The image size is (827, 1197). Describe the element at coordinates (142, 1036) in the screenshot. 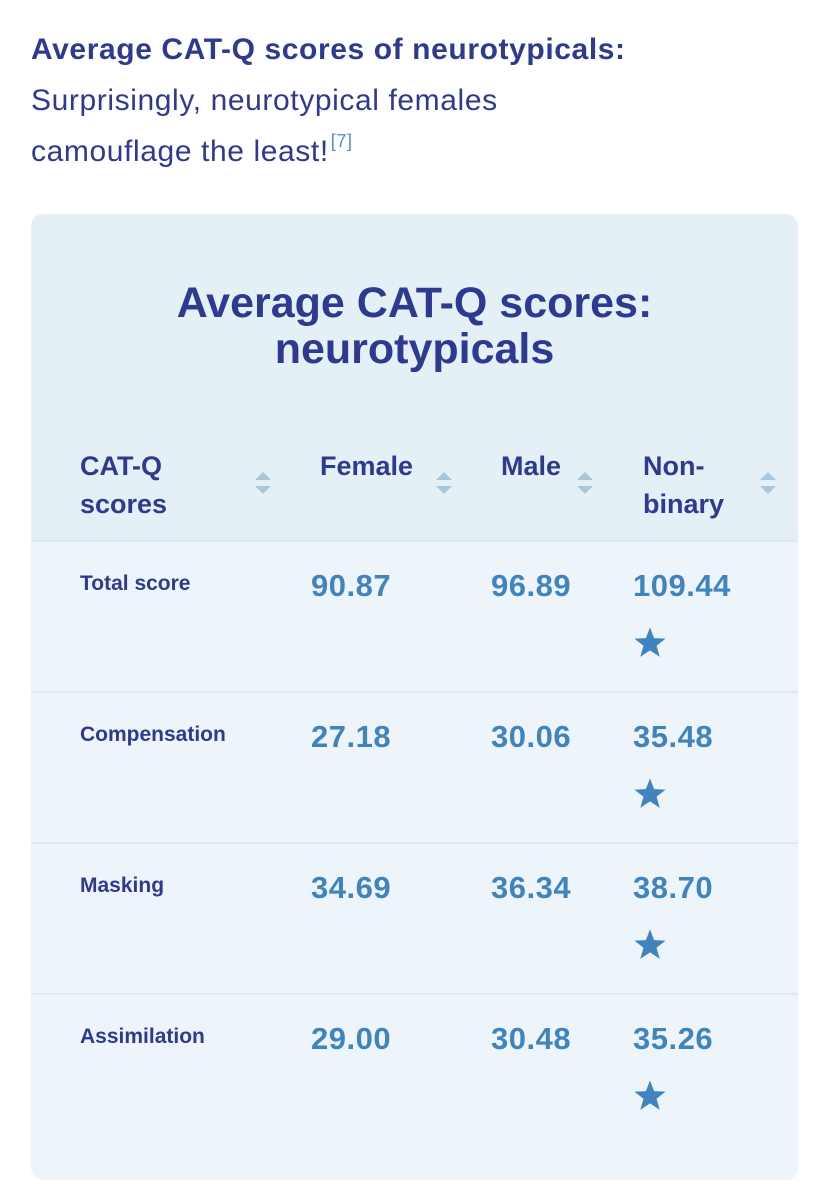

I see `row-label: Assimilation` at that location.